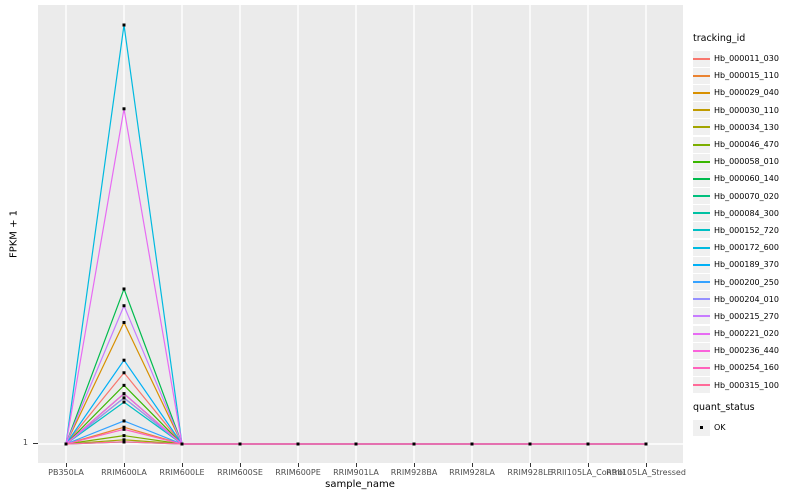 The height and width of the screenshot is (500, 800). What do you see at coordinates (746, 385) in the screenshot?
I see `legend-item-label: Hb_000315_100` at bounding box center [746, 385].